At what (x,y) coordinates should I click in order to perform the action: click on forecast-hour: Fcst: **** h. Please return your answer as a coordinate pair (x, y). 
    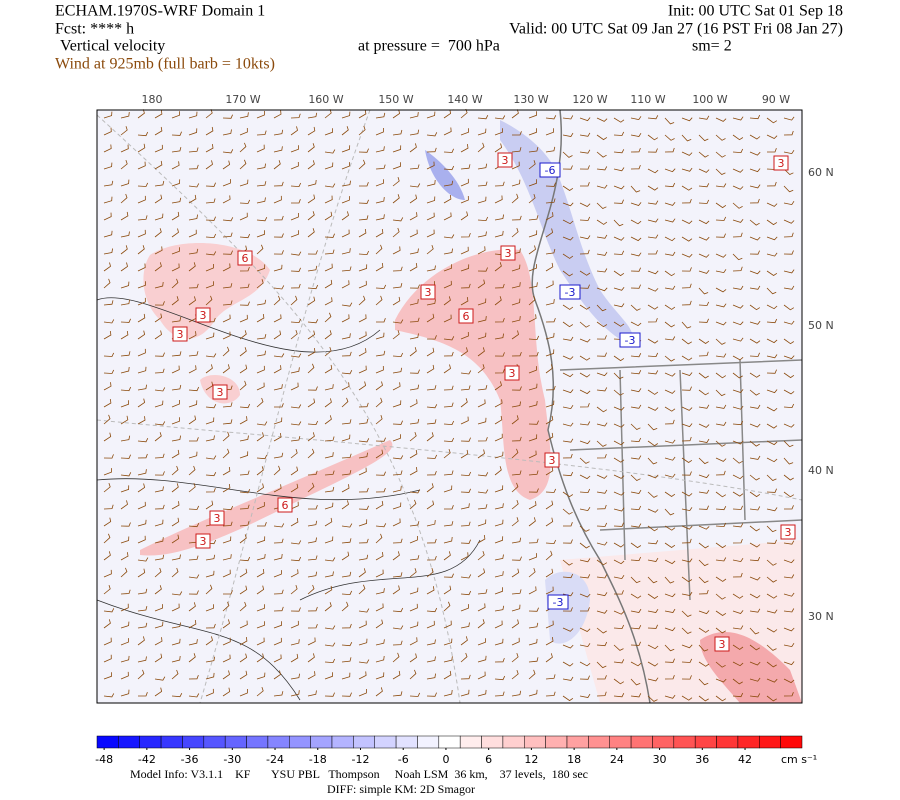
    Looking at the image, I should click on (94, 29).